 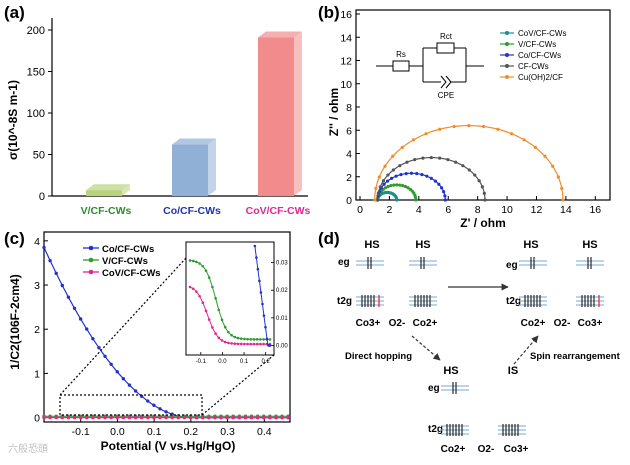 I want to click on direct-hopping-label: Direct hopping, so click(x=378, y=356).